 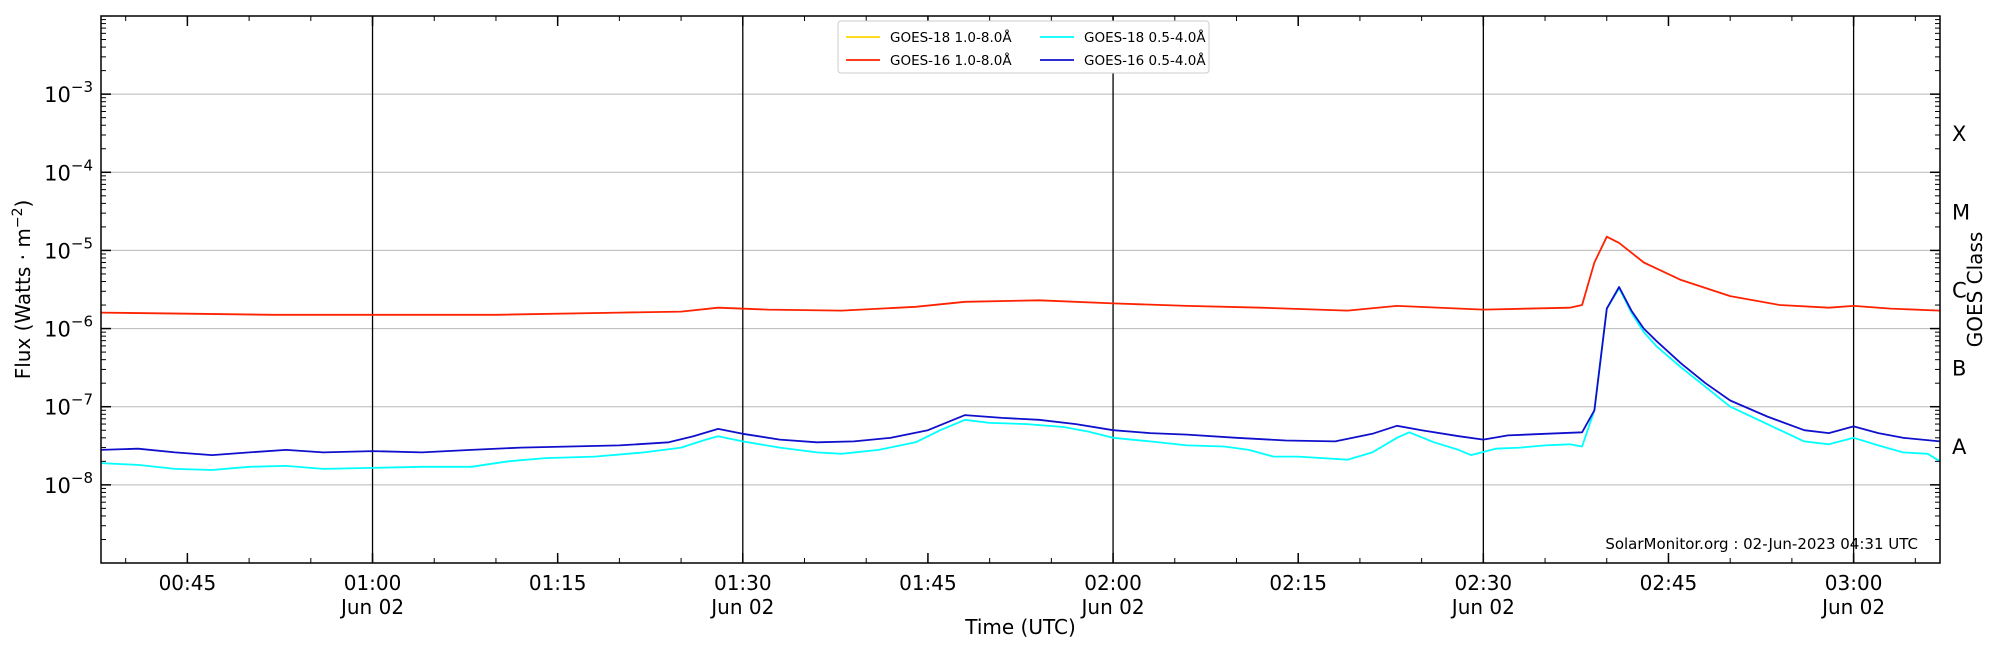 I want to click on x-tick-label-3: 01:30, so click(x=743, y=583).